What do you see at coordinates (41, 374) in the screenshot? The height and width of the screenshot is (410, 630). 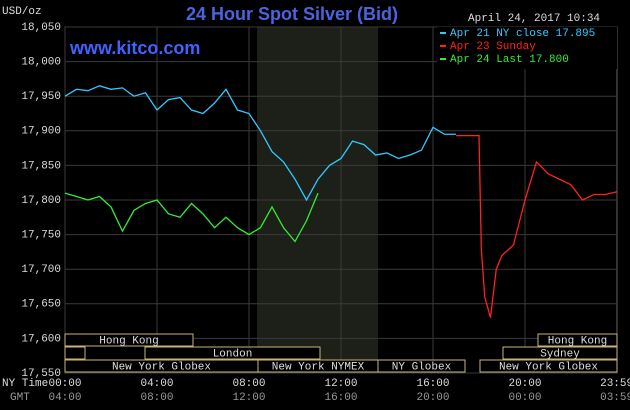 I see `y-tick-label: 17,550` at bounding box center [41, 374].